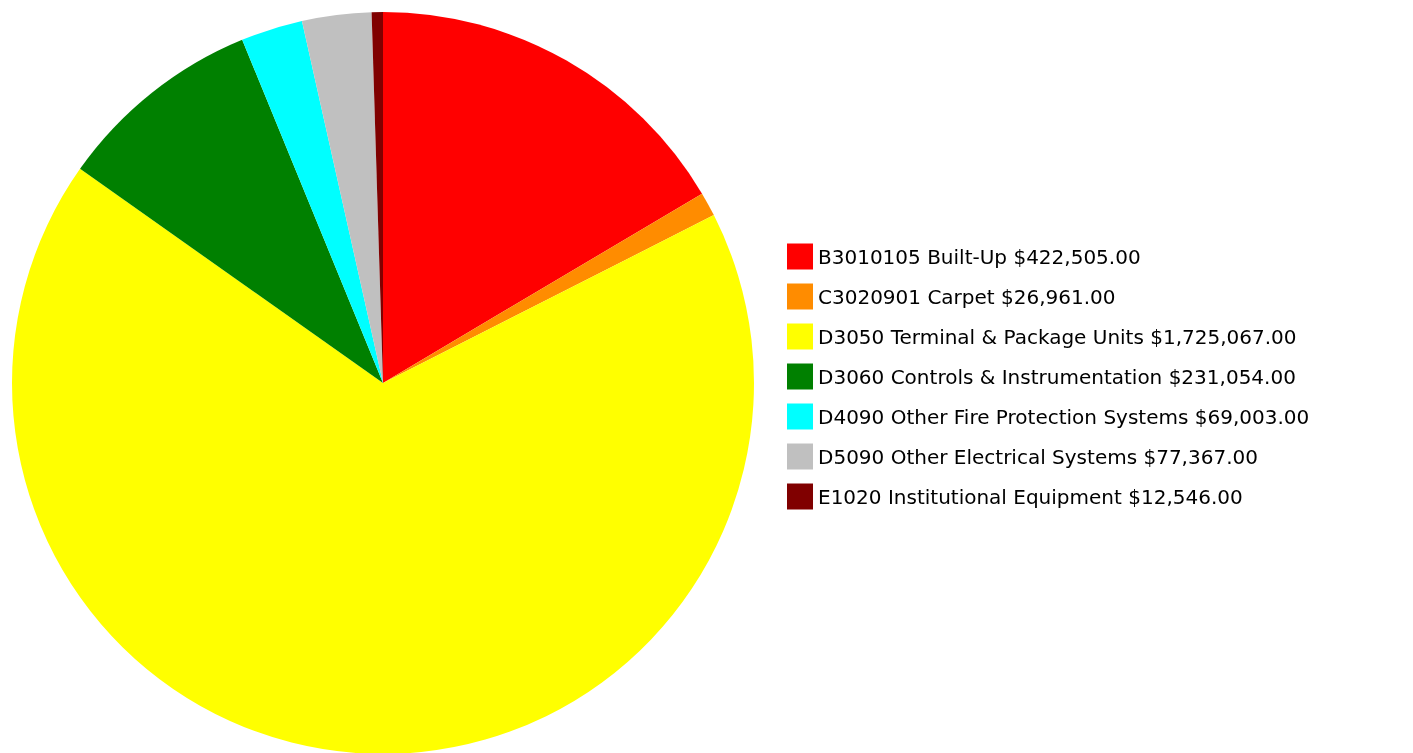 The width and height of the screenshot is (1413, 753). Describe the element at coordinates (1057, 376) in the screenshot. I see `legend-label: D3060 Controls & Instrumentation $231,054.00` at that location.